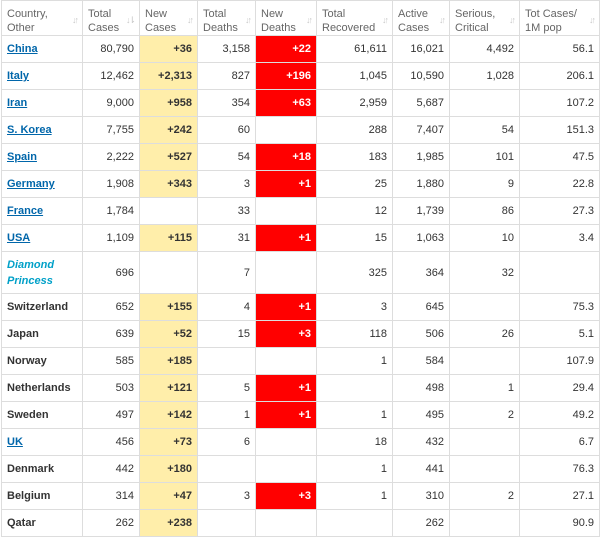  Describe the element at coordinates (421, 49) in the screenshot. I see `active-cases-cell: 16,021` at that location.